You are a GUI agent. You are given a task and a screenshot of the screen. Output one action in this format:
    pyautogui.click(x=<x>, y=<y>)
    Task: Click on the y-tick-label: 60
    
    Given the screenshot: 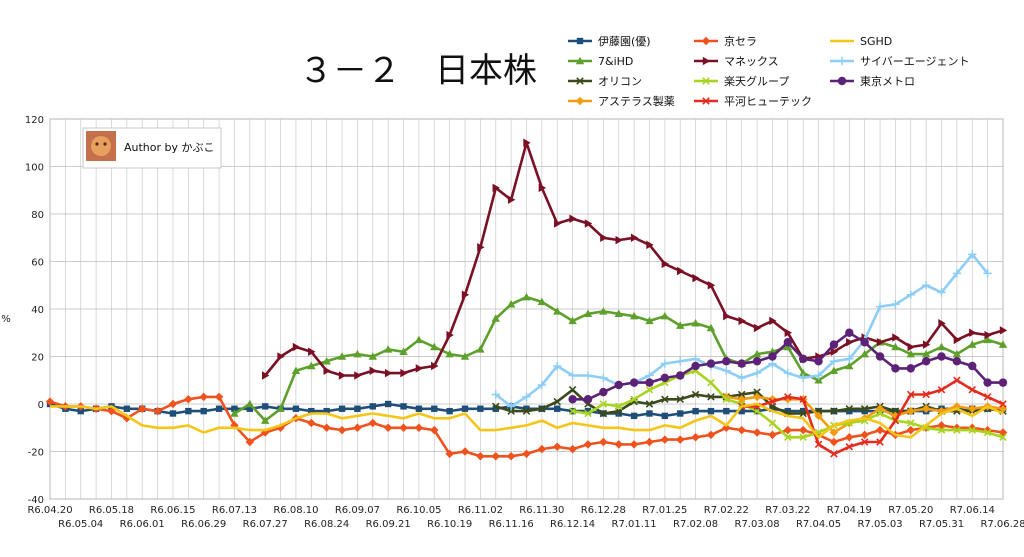 What is the action you would take?
    pyautogui.click(x=37, y=263)
    